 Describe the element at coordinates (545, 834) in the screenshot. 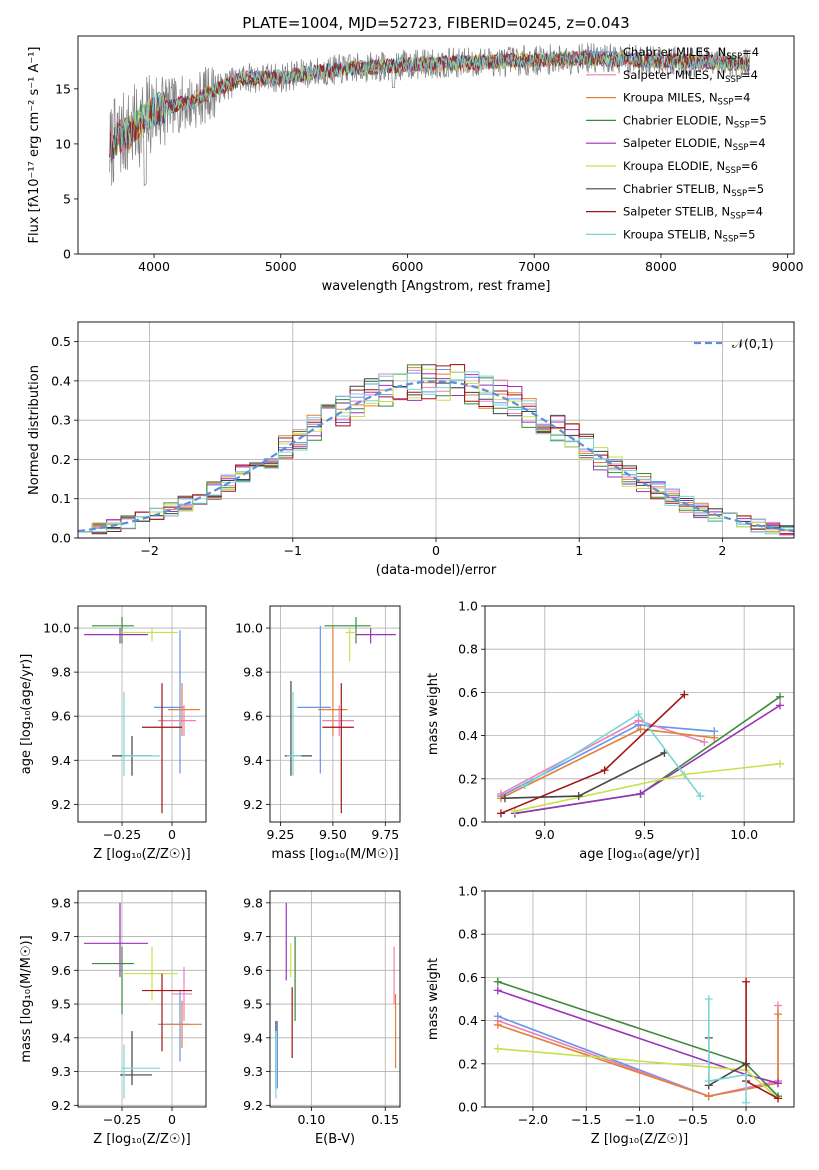

I see `x-tick-label: 9.0` at that location.